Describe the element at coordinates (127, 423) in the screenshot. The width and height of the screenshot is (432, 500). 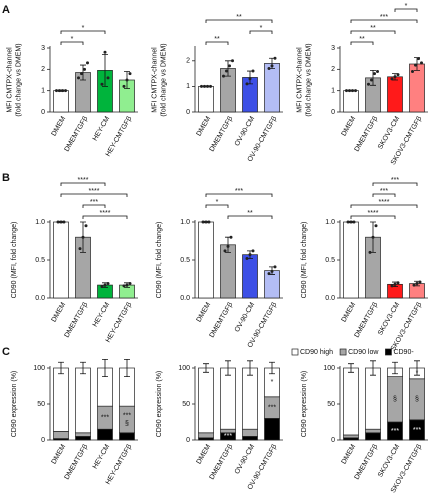
I see `bar-annotation: §` at that location.